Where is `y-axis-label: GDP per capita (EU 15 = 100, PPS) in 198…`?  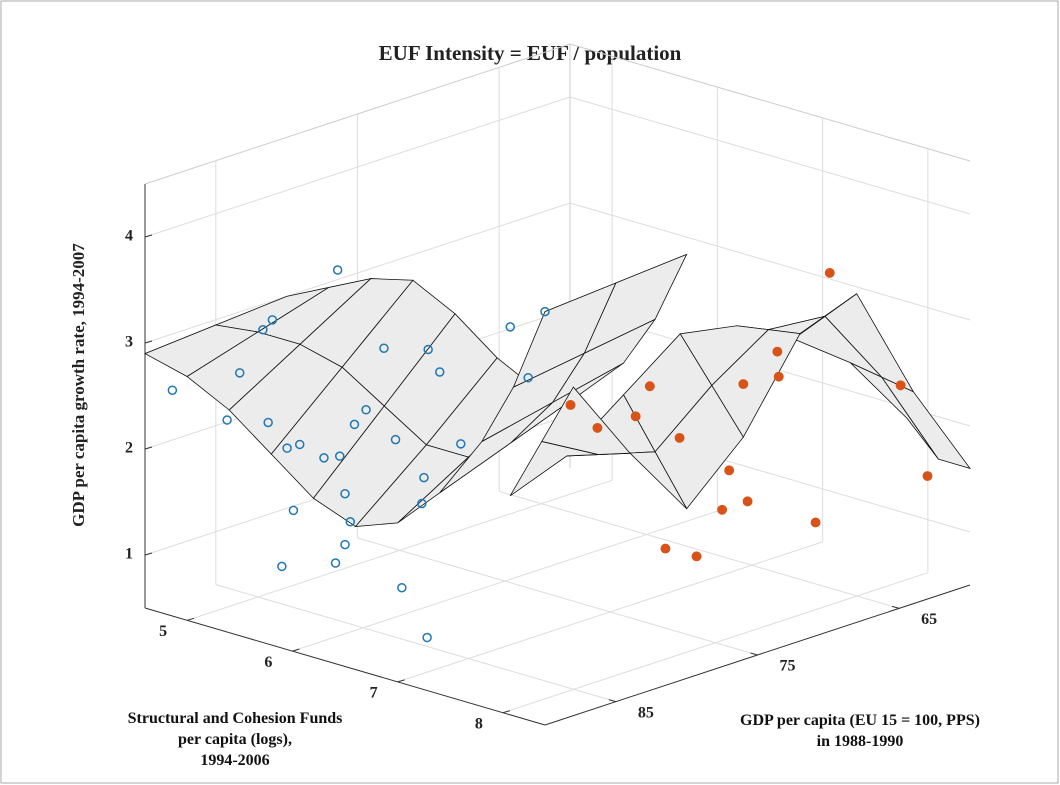
y-axis-label: GDP per capita (EU 15 = 100, PPS) in 198… is located at coordinates (860, 731).